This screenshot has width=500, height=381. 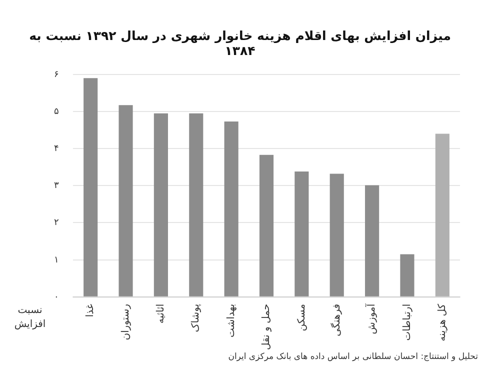 What do you see at coordinates (56, 148) in the screenshot?
I see `y-tick-label: ۴` at bounding box center [56, 148].